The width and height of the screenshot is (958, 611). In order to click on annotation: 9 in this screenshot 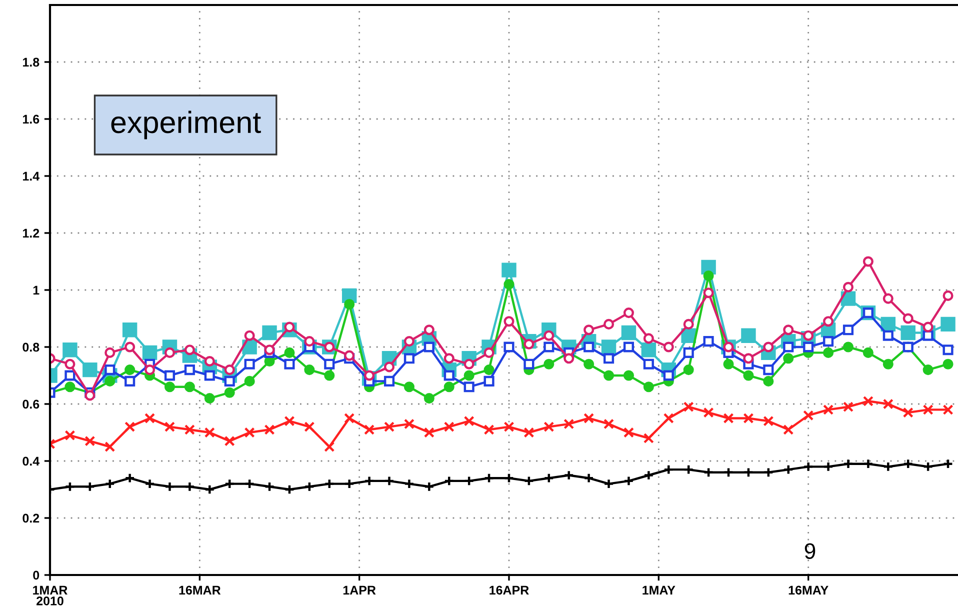, I will do `click(810, 551)`.